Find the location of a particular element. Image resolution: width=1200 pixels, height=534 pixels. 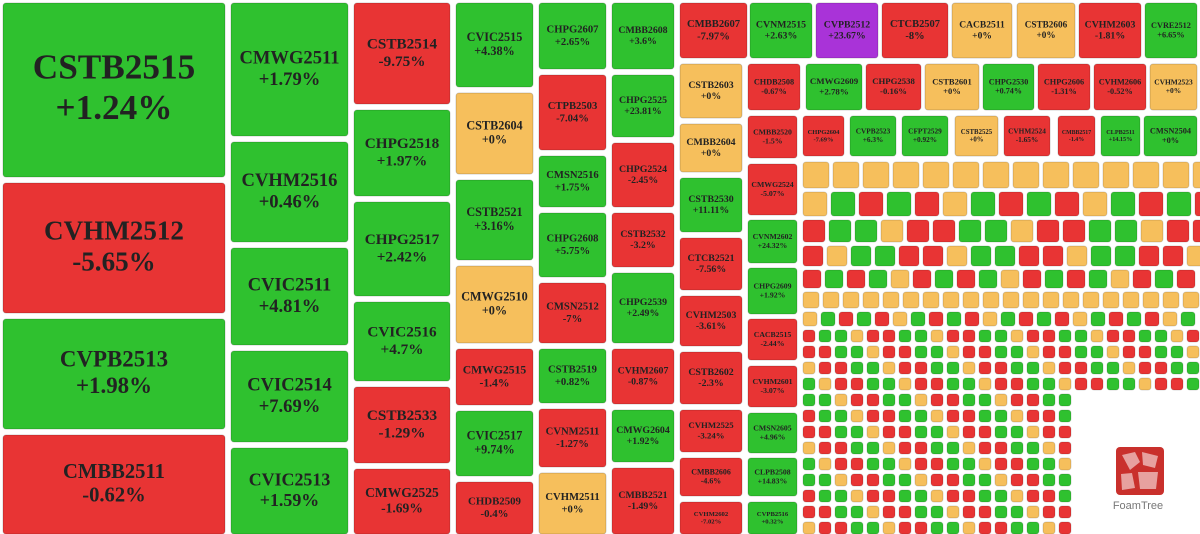

tile-code: CVIC2513 is located at coordinates (290, 479).